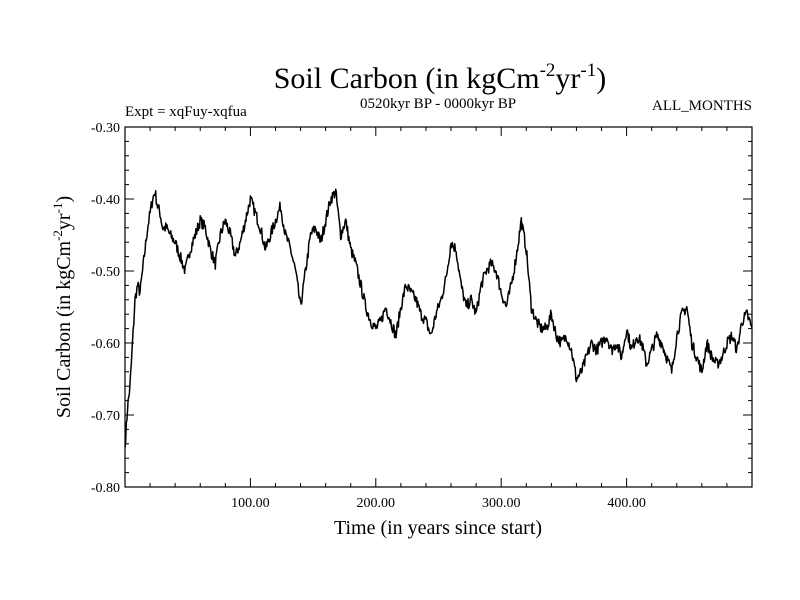 This screenshot has height=600, width=800. Describe the element at coordinates (105, 344) in the screenshot. I see `y-tick-label: -0.60` at that location.